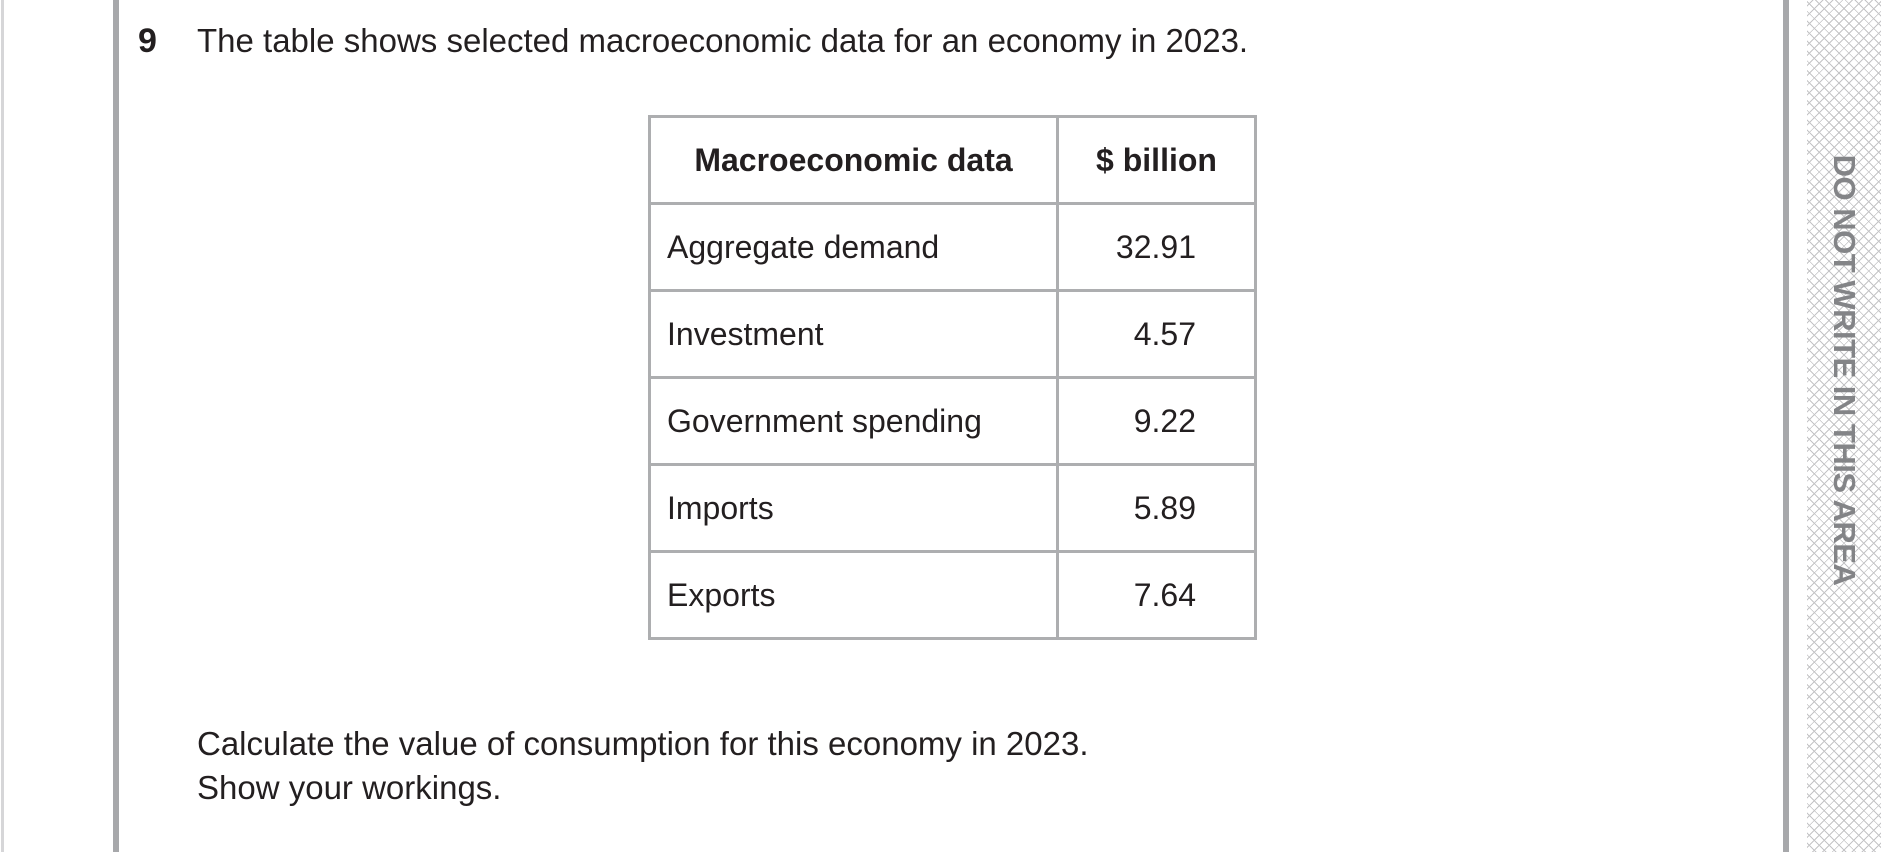  What do you see at coordinates (1156, 160) in the screenshot?
I see `header-billion: $ billion` at bounding box center [1156, 160].